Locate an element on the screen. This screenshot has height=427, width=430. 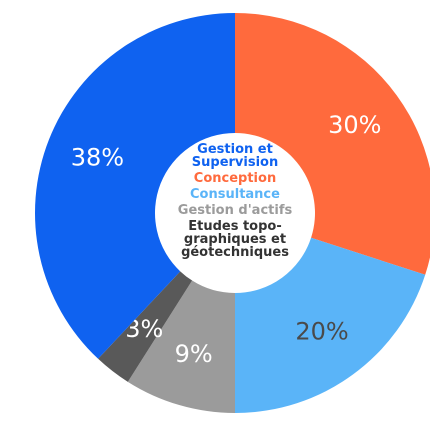
legend-entry: Gestion d'actifs is located at coordinates (235, 210).